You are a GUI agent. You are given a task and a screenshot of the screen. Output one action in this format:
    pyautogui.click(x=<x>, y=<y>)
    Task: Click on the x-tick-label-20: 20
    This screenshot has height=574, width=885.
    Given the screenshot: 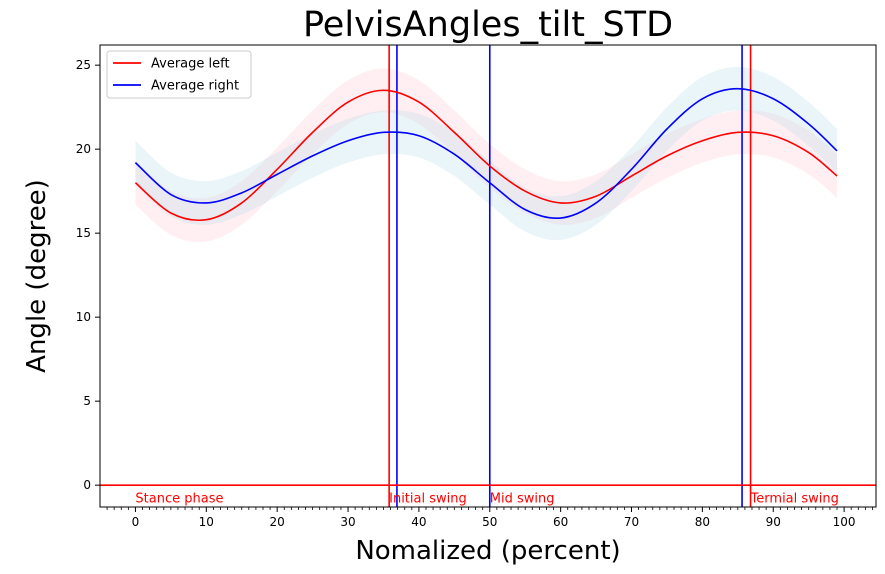 What is the action you would take?
    pyautogui.click(x=277, y=522)
    